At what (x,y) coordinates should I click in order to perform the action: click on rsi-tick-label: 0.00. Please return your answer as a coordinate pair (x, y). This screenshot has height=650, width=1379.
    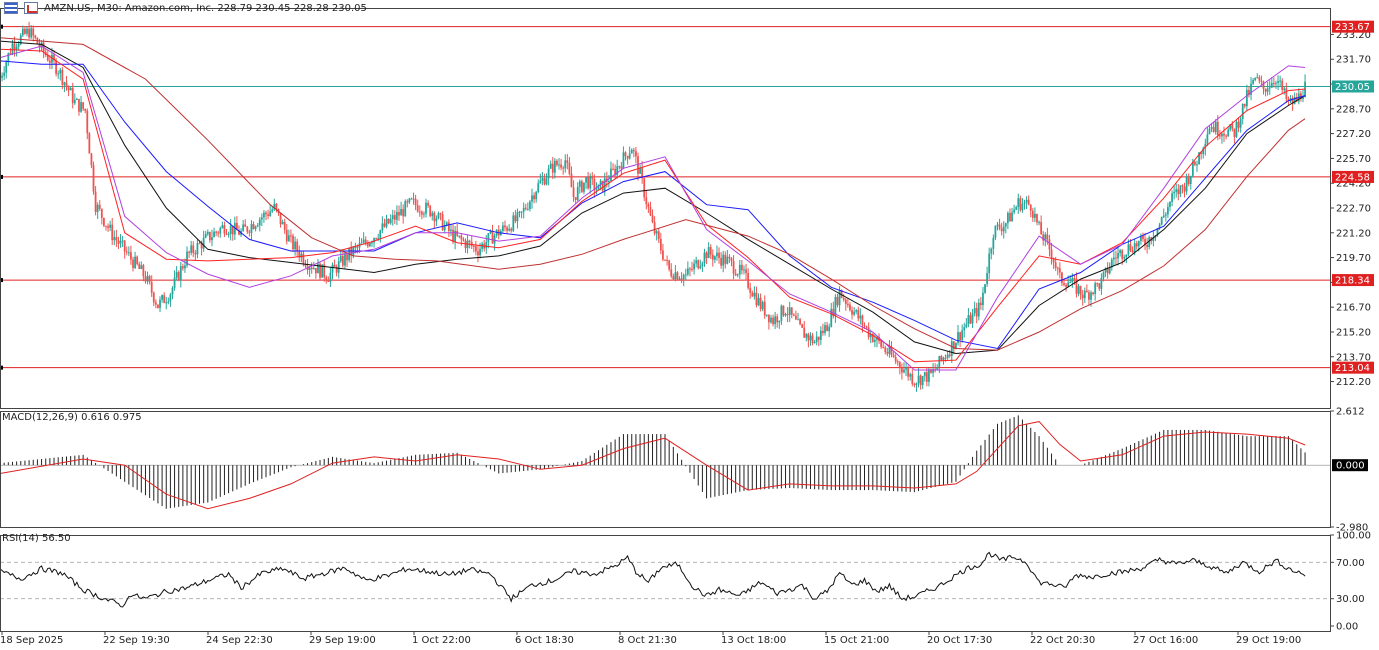
    Looking at the image, I should click on (1347, 627).